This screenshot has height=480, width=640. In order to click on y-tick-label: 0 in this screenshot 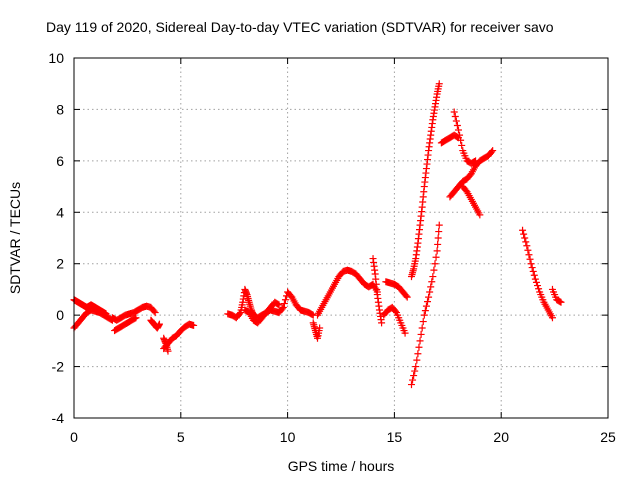, I will do `click(60, 315)`.